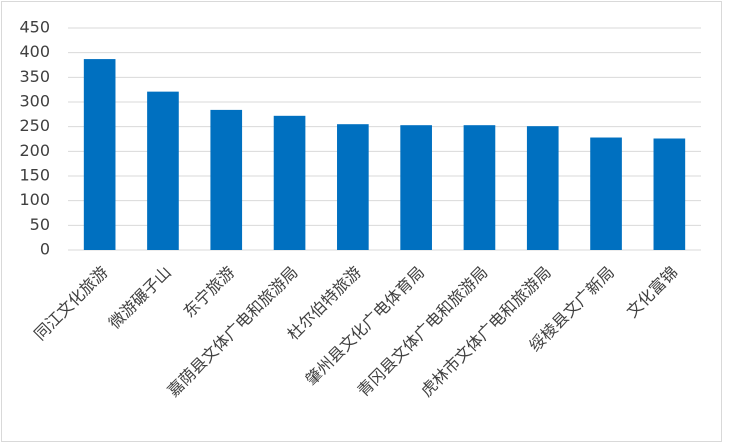 This screenshot has width=736, height=445. I want to click on y-tick-label: 200, so click(34, 150).